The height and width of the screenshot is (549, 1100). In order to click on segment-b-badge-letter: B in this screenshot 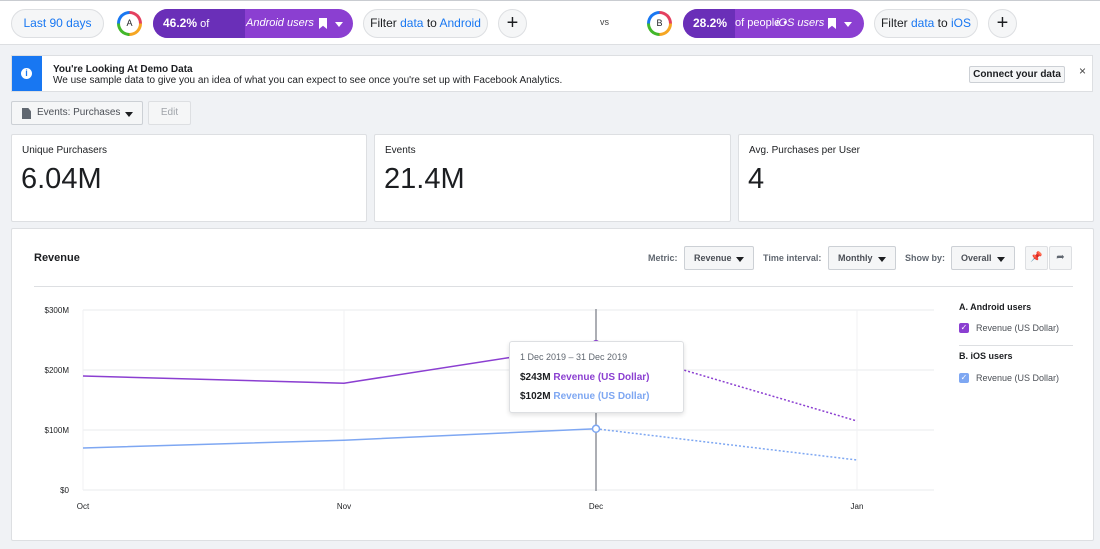, I will do `click(659, 23)`.